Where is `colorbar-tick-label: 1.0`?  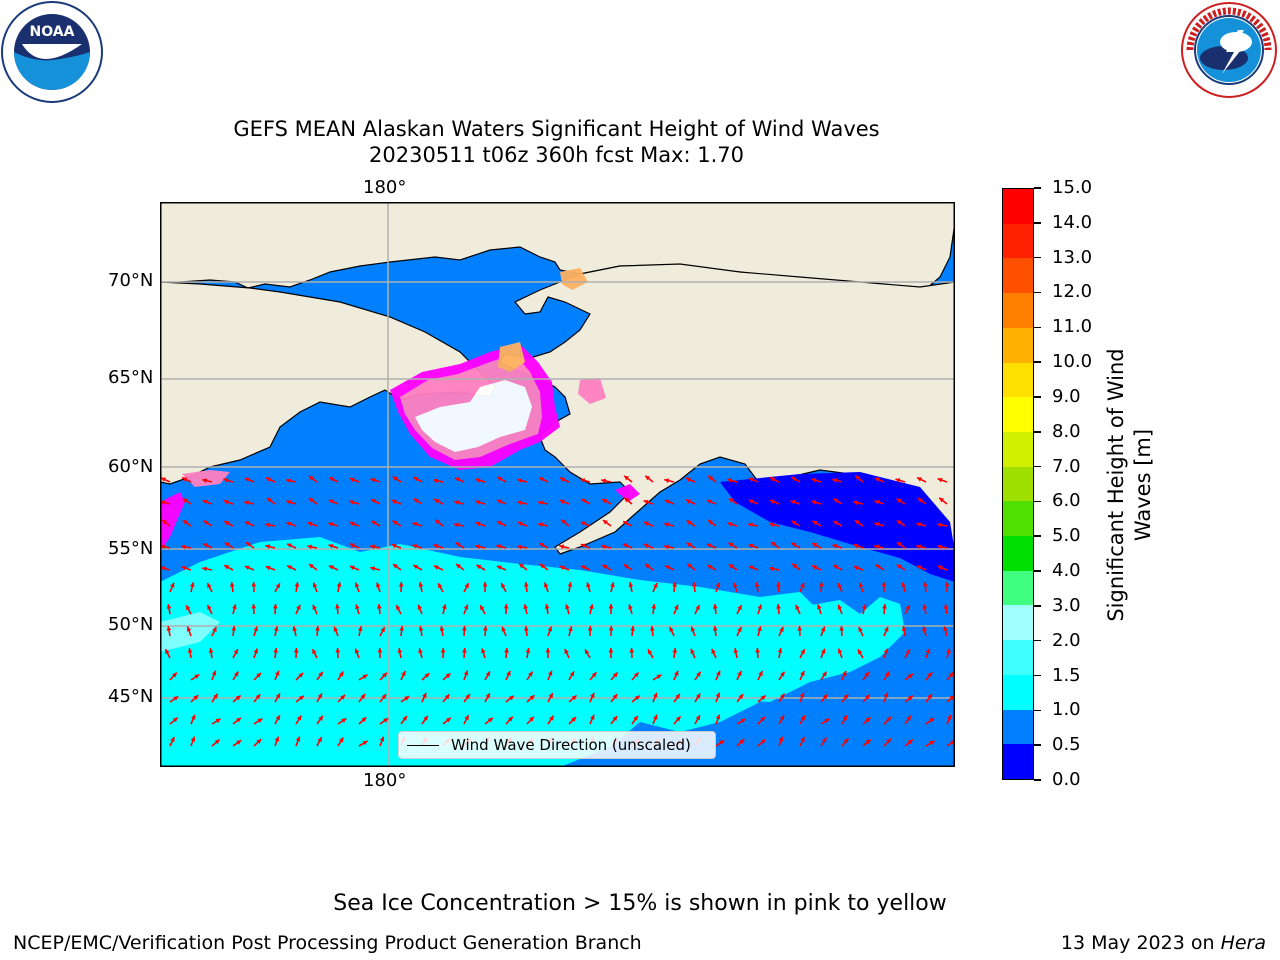 colorbar-tick-label: 1.0 is located at coordinates (1066, 710).